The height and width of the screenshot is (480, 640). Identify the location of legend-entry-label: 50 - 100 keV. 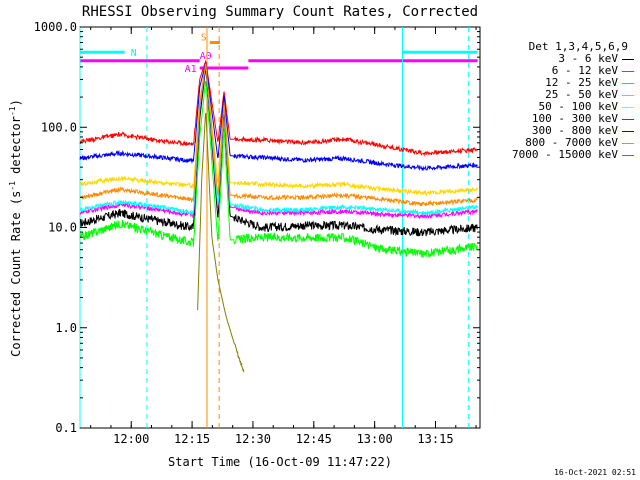
(578, 106).